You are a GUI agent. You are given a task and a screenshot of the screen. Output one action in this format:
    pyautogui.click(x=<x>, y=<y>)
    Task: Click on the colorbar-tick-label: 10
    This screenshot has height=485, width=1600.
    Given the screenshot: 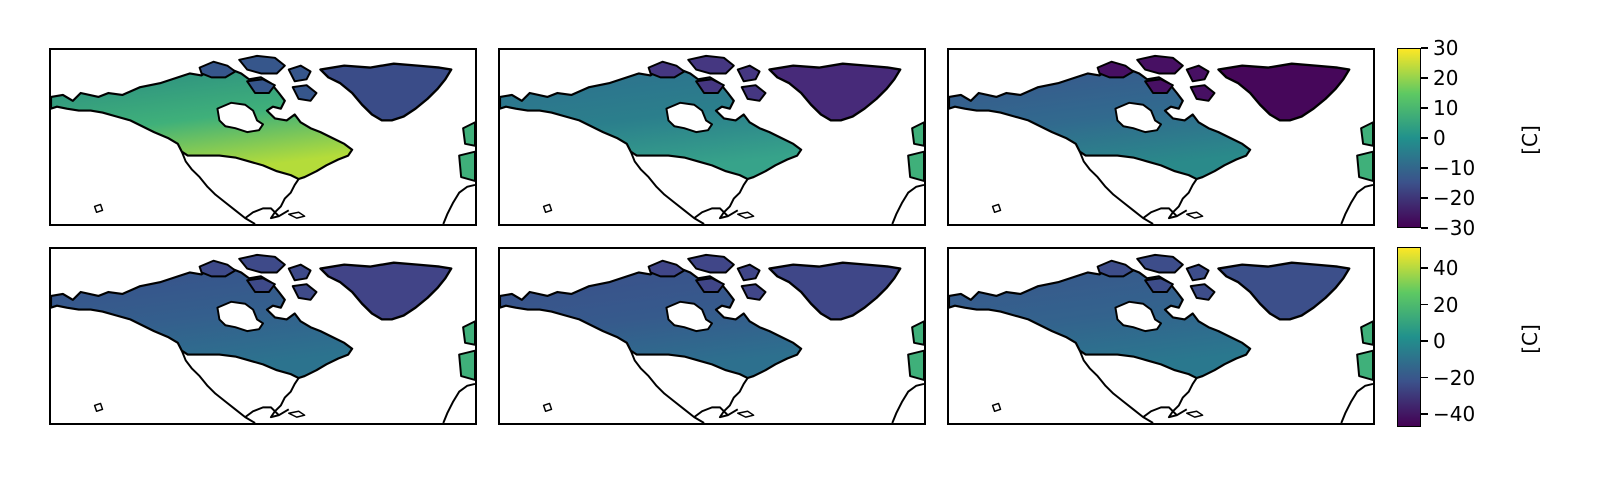 What is the action you would take?
    pyautogui.click(x=1446, y=108)
    